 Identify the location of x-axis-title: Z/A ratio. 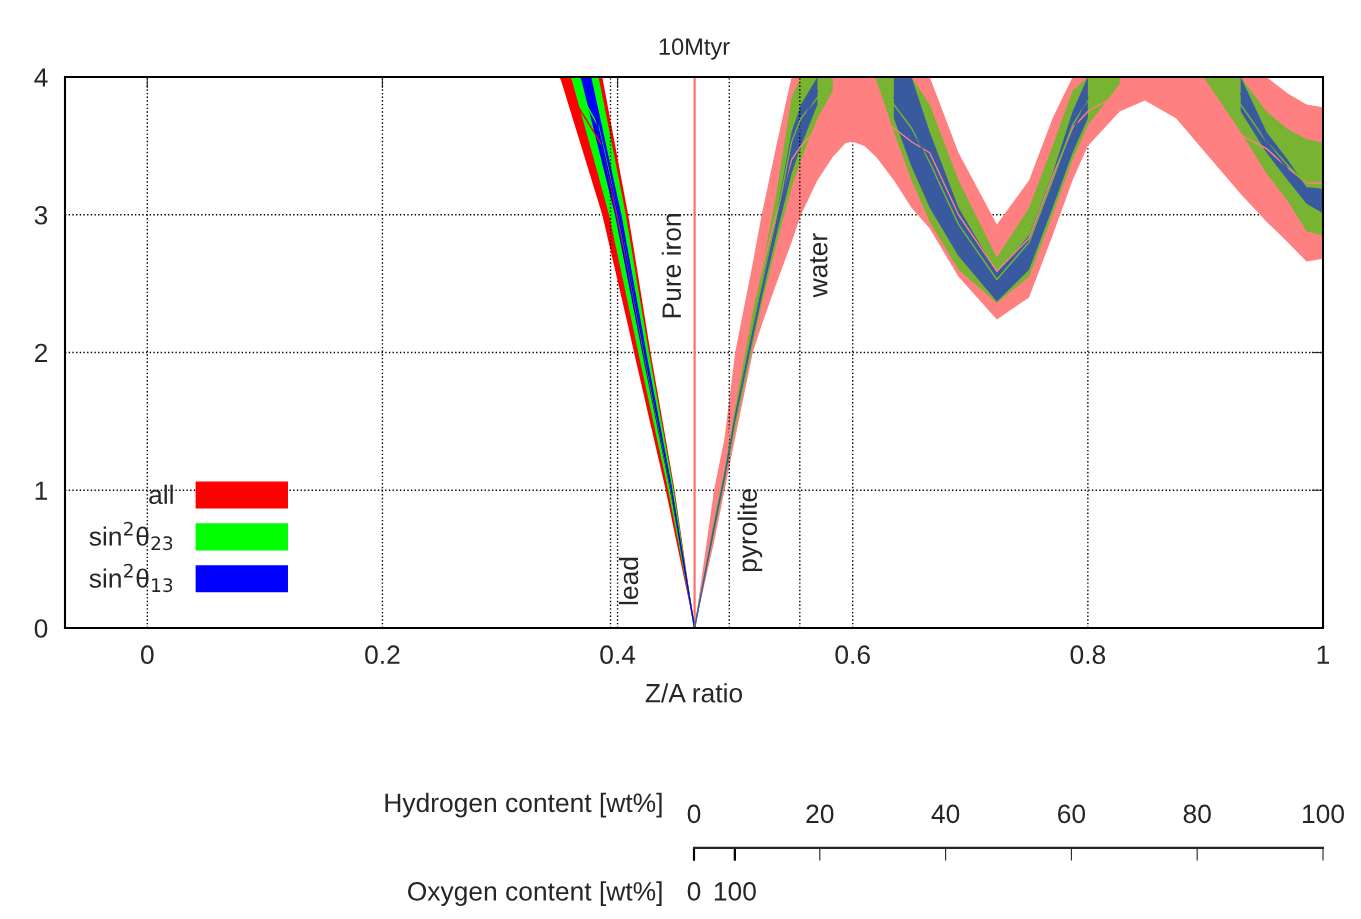
(694, 693).